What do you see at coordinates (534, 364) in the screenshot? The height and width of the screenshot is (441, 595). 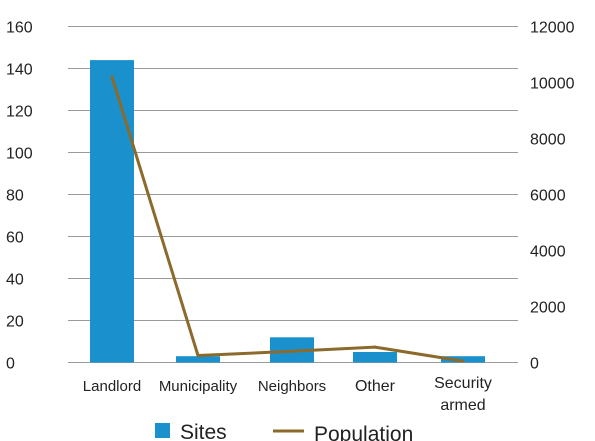 I see `y-right-tick-label: 0` at bounding box center [534, 364].